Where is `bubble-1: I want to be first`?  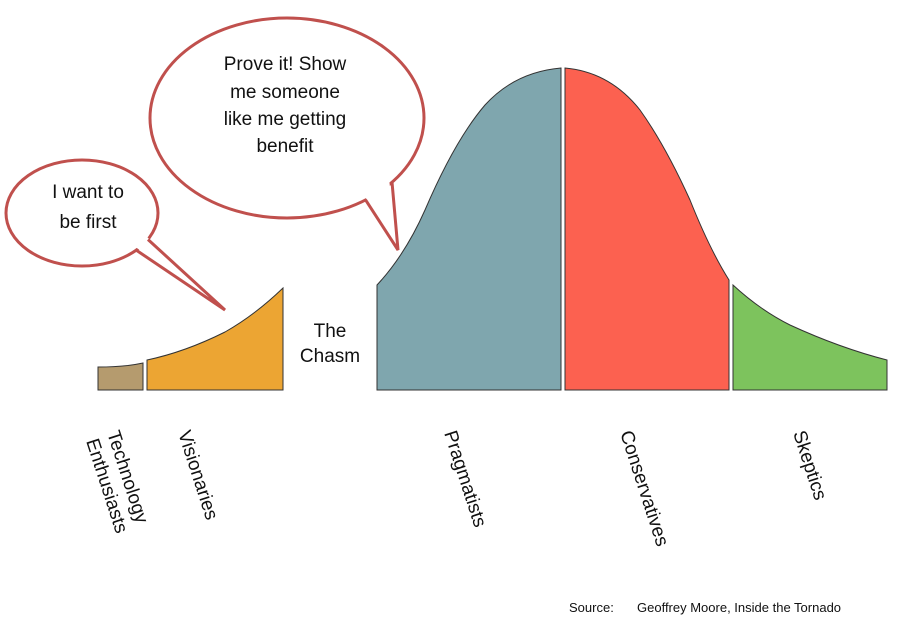
bubble-1: I want to be first is located at coordinates (115, 235).